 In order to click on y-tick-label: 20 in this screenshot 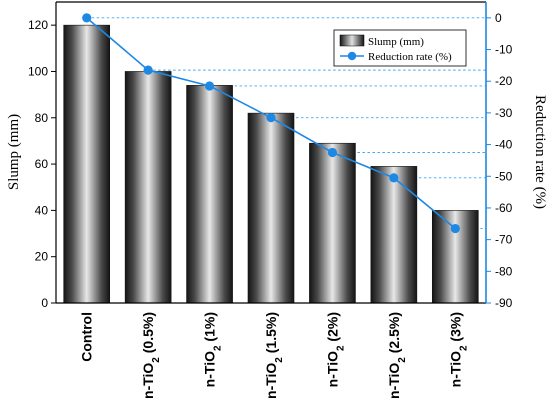, I will do `click(42, 257)`.